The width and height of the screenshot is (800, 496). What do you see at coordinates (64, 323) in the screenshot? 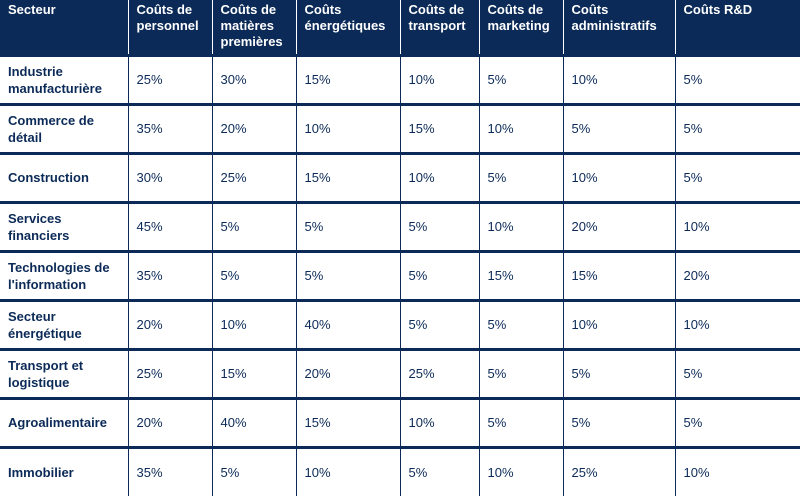
I see `sector-cell: Secteur énergétique` at bounding box center [64, 323].